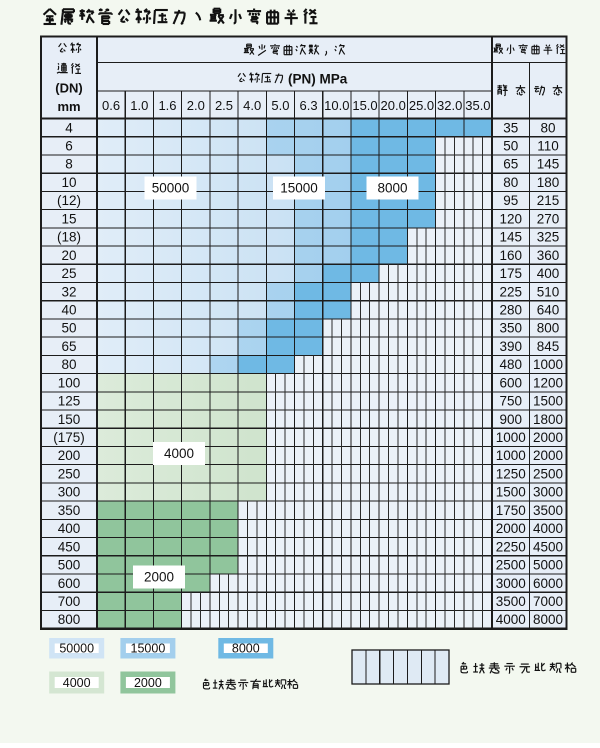  I want to click on svg-text: 15.0, so click(364, 105).